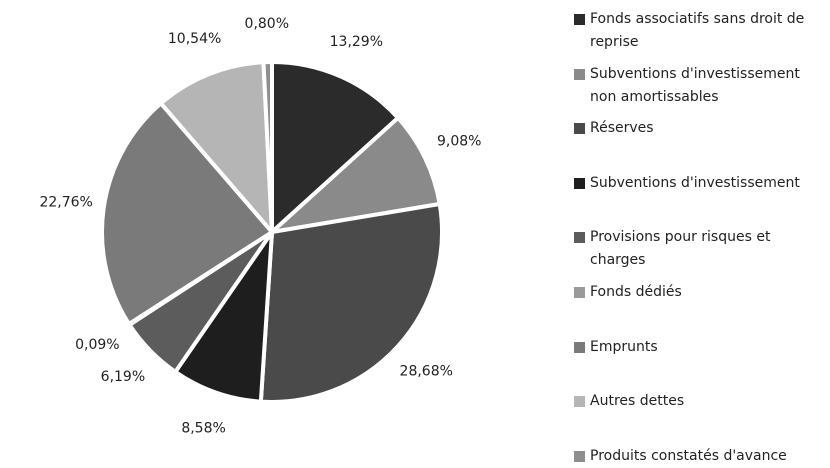  Describe the element at coordinates (688, 455) in the screenshot. I see `legend-label: Produits constatés d'avance` at that location.